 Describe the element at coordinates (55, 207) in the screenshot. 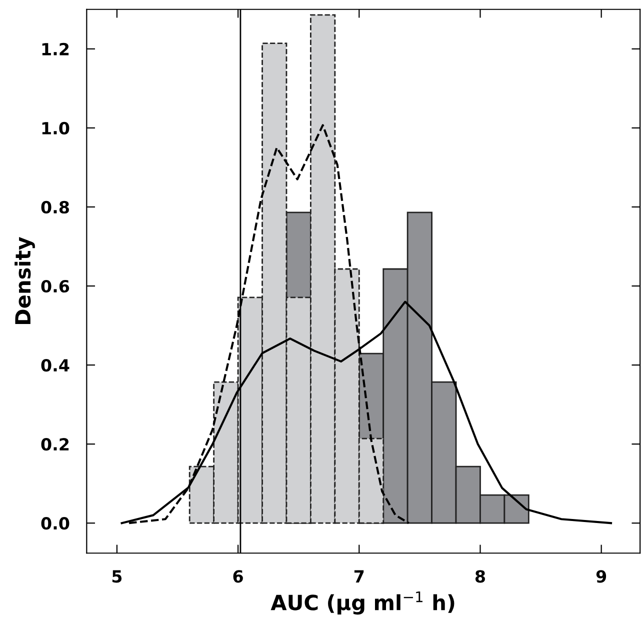

I see `y-tick-label: 0.8` at that location.